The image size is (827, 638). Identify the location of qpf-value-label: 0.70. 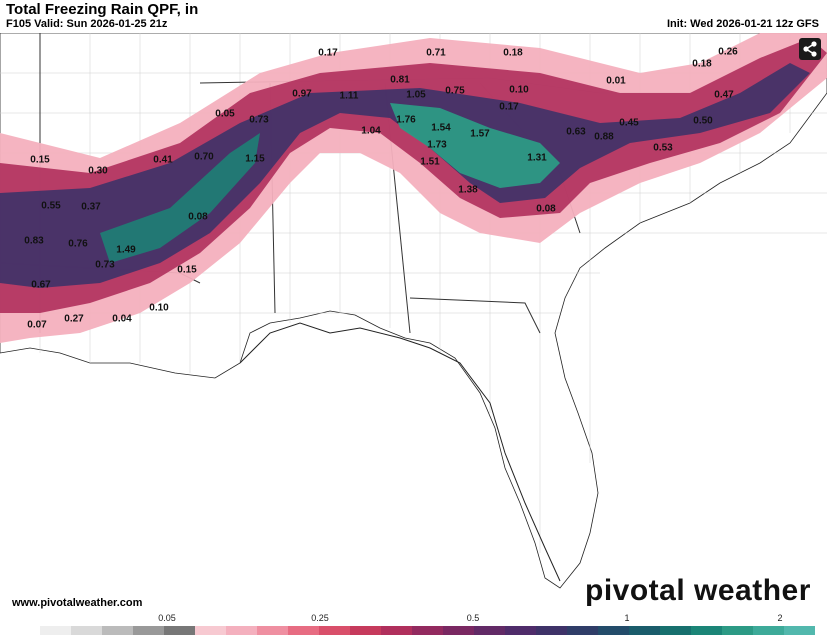
(204, 157).